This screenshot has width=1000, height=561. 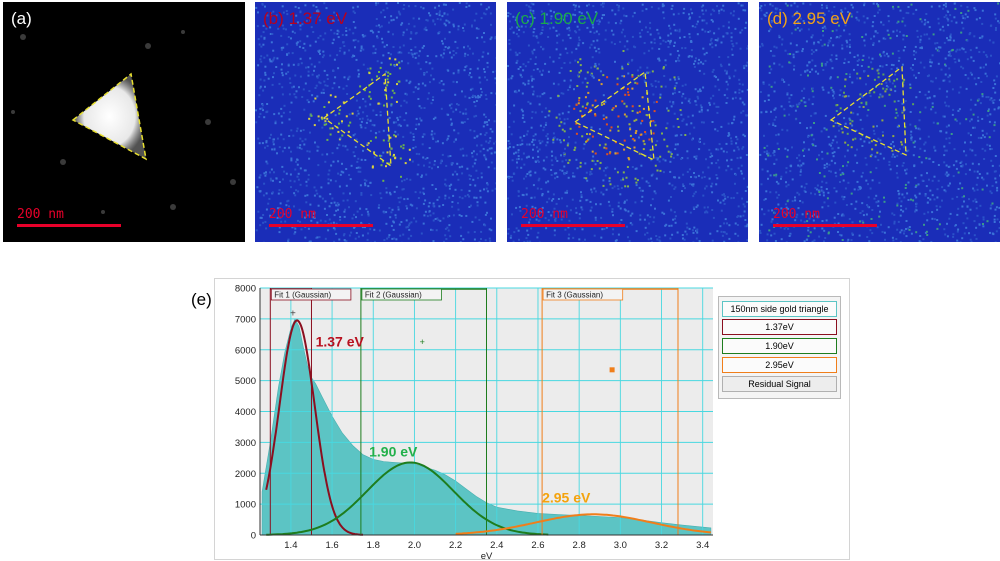 I want to click on legend-entry-fit-2: 1.90eV, so click(x=779, y=346).